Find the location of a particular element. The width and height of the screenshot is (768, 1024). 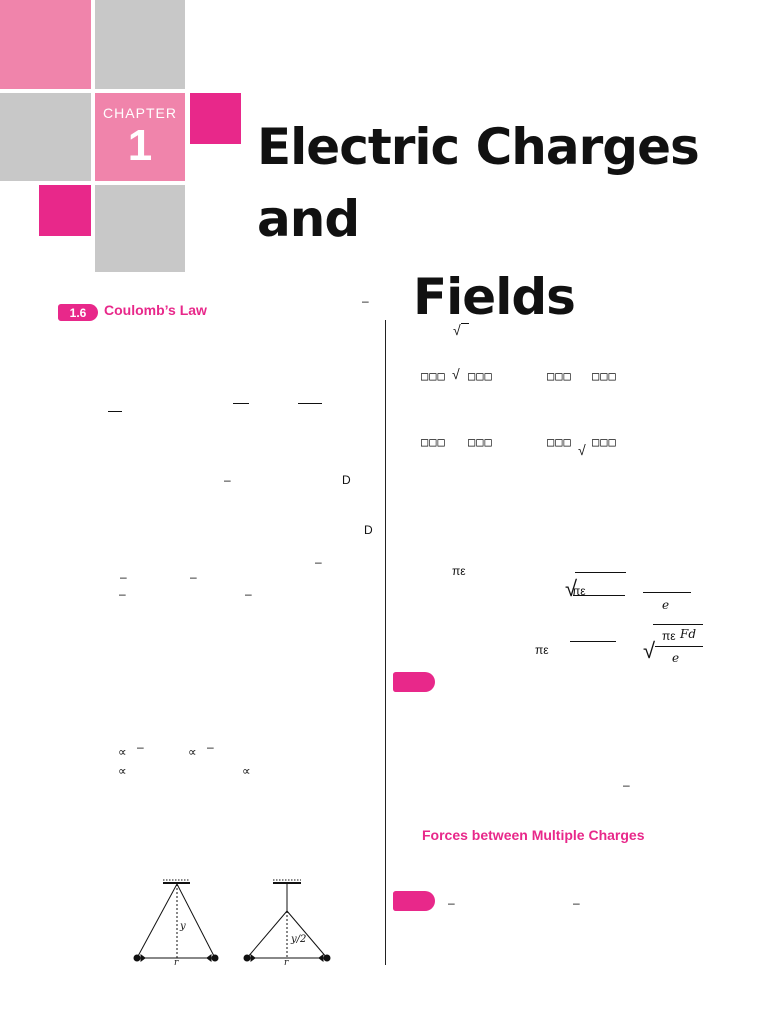

column-divider is located at coordinates (385, 642).